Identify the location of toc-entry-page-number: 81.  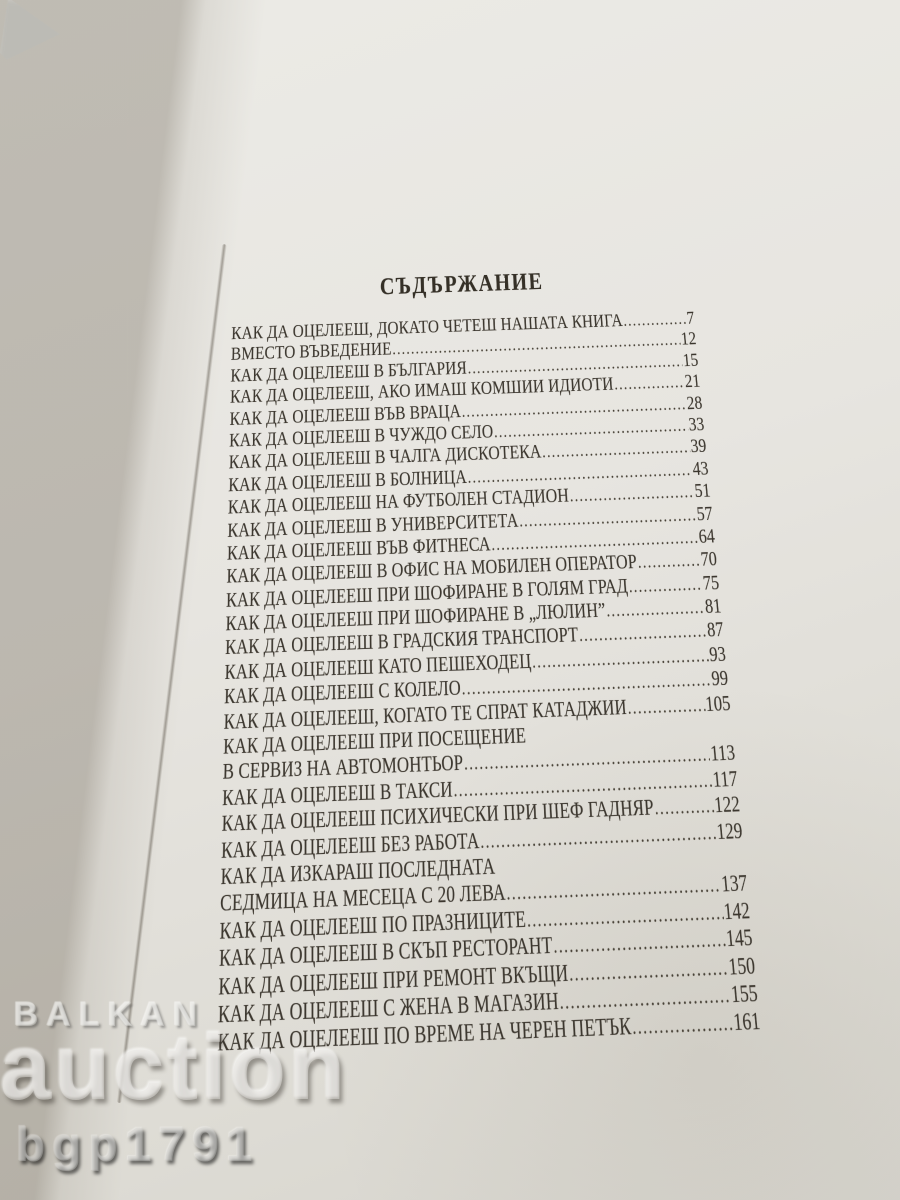
(713, 606).